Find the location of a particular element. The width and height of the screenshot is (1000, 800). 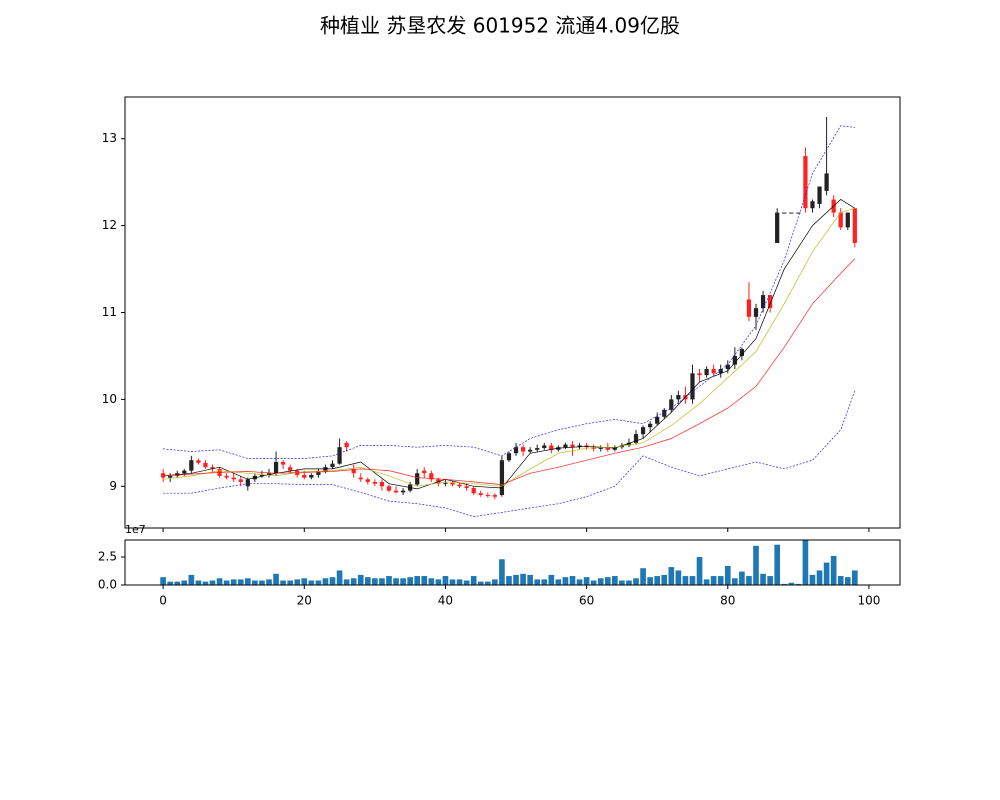

offset-label: 1e7 is located at coordinates (135, 529).